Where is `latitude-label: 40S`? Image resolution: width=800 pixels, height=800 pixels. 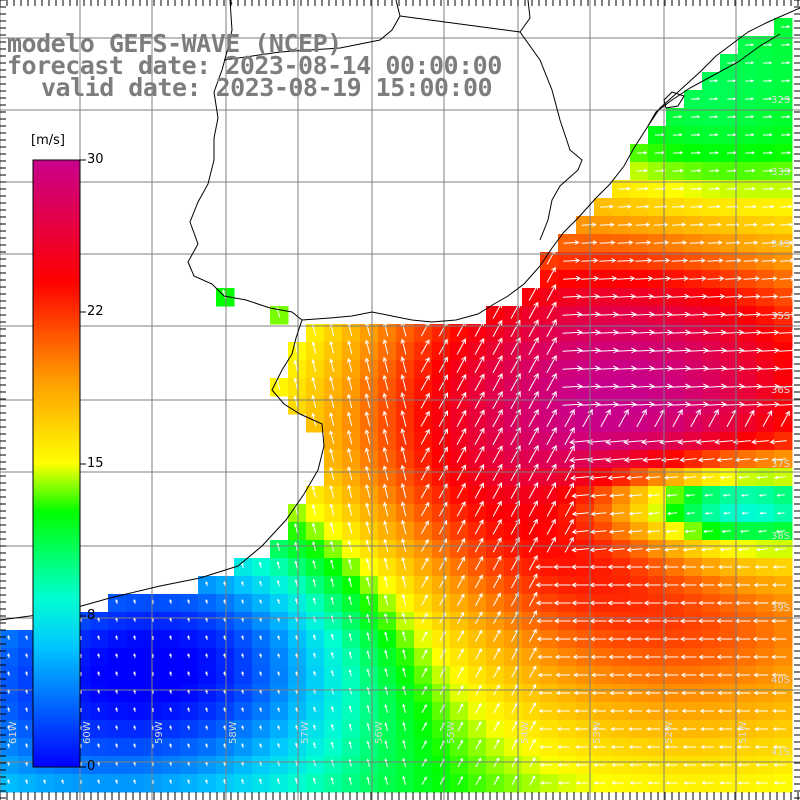 latitude-label: 40S is located at coordinates (781, 680).